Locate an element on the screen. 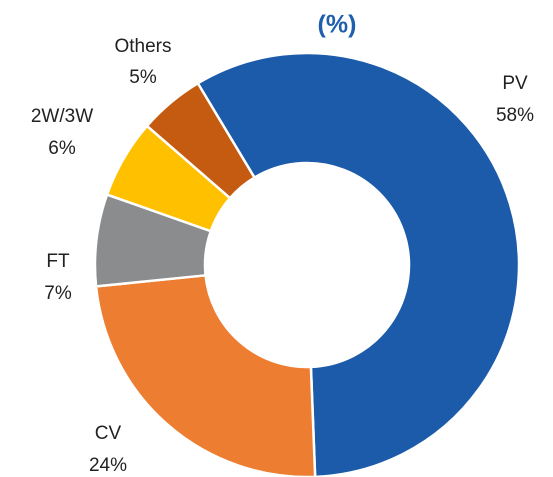  slice-label: FT is located at coordinates (58, 261).